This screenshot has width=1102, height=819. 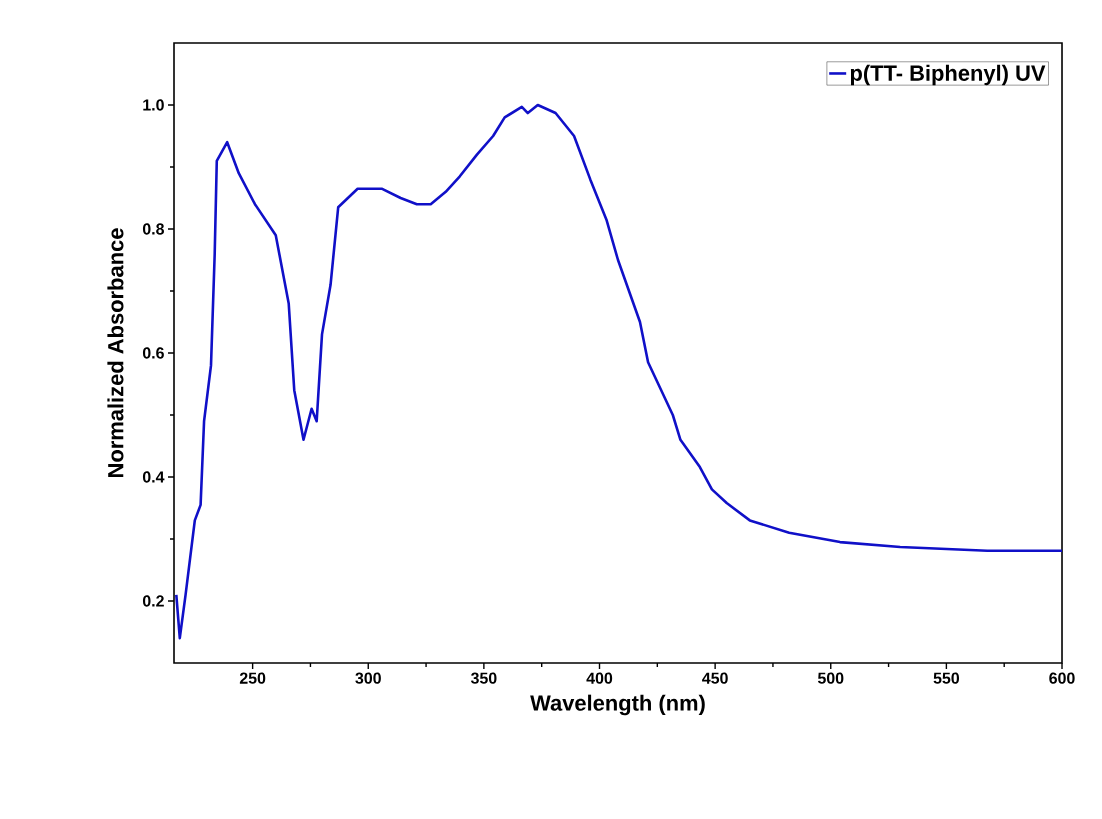 What do you see at coordinates (153, 477) in the screenshot?
I see `y-tick-label: 0.4` at bounding box center [153, 477].